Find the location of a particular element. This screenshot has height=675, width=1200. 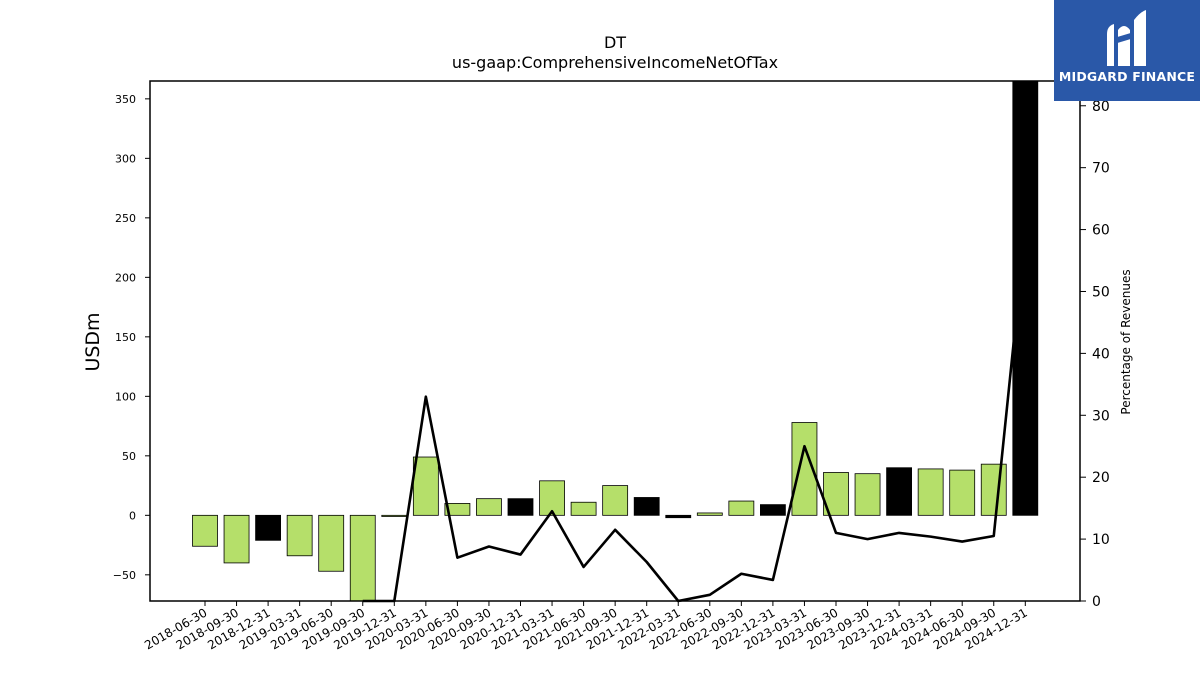

y-tick-label: 300 is located at coordinates (125, 158).